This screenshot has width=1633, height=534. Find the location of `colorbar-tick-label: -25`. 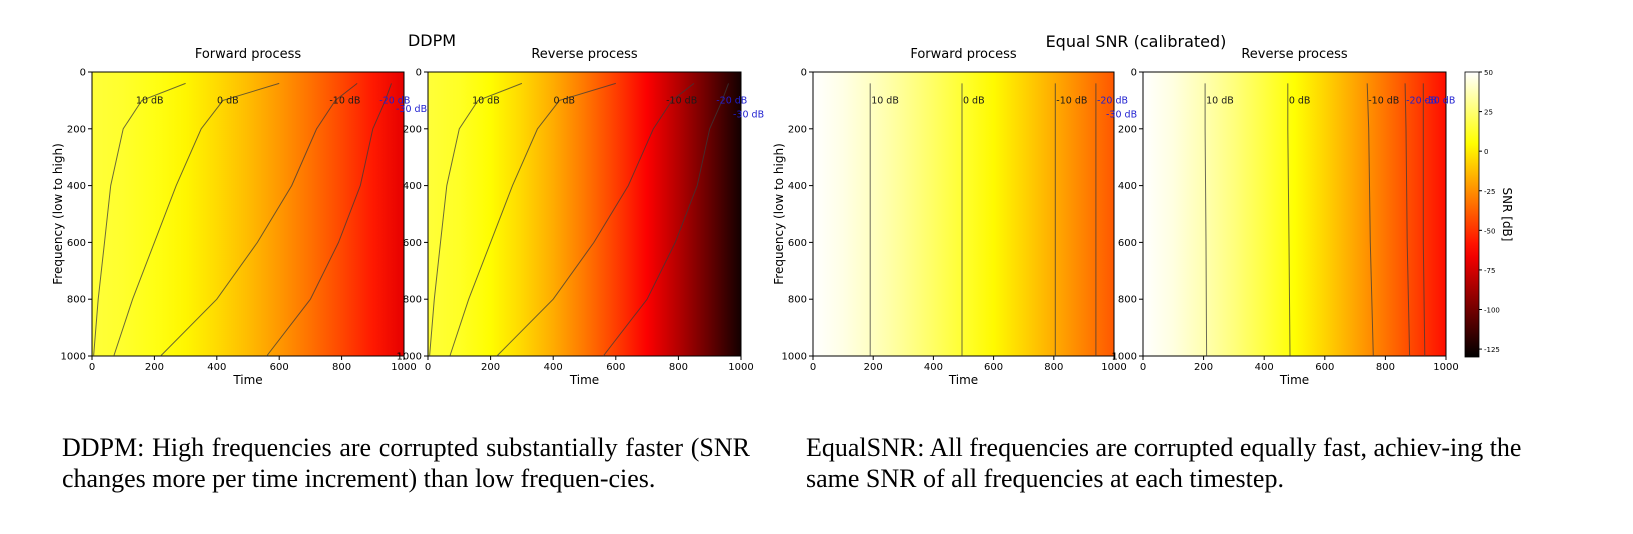

colorbar-tick-label: -25 is located at coordinates (1489, 192).